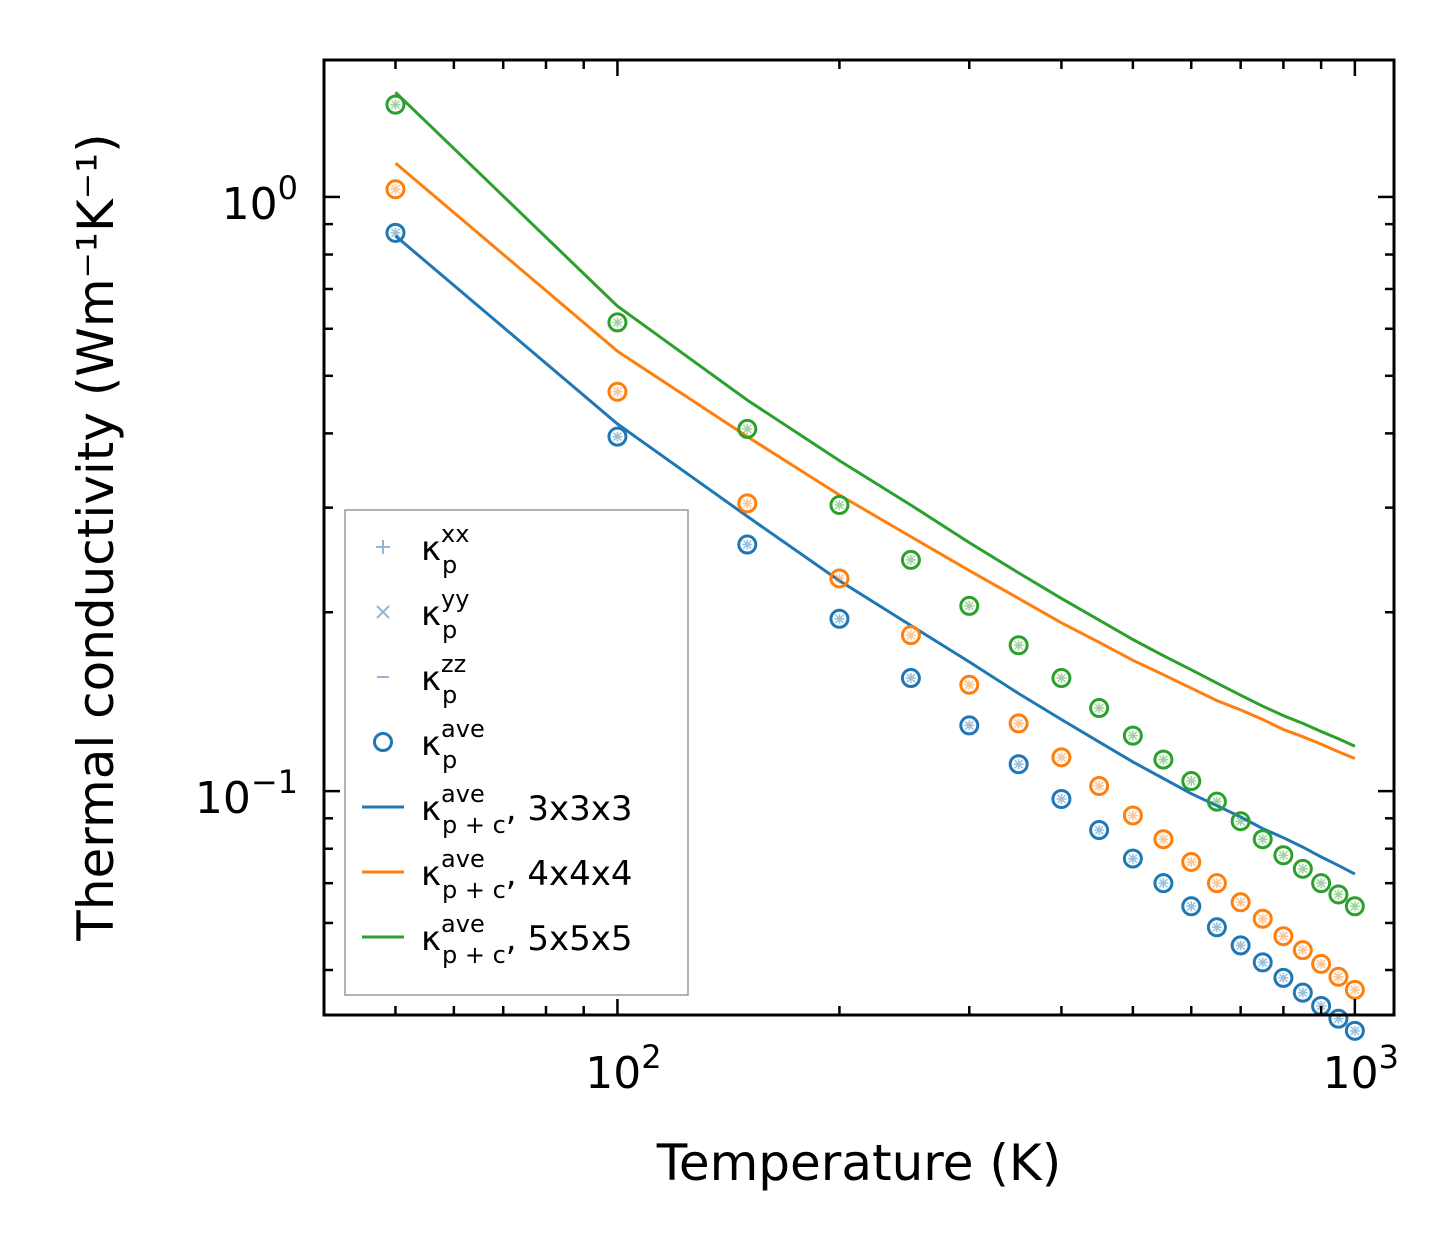 This screenshot has width=1454, height=1254. I want to click on legend-suffix: , 5x5x5, so click(569, 939).